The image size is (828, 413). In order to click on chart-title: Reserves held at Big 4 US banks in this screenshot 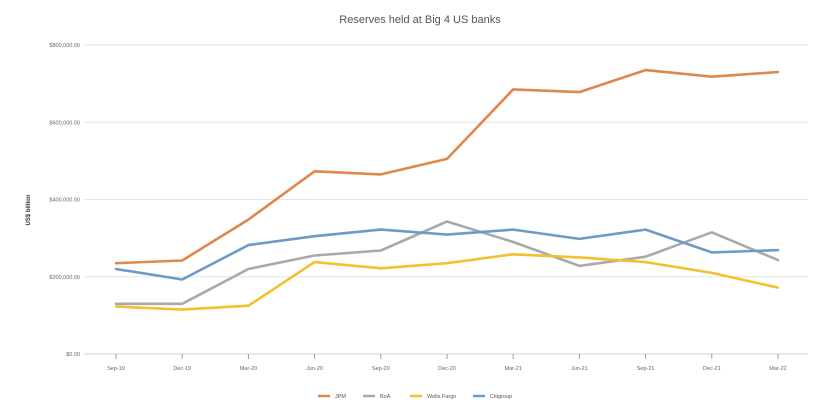, I will do `click(420, 20)`.